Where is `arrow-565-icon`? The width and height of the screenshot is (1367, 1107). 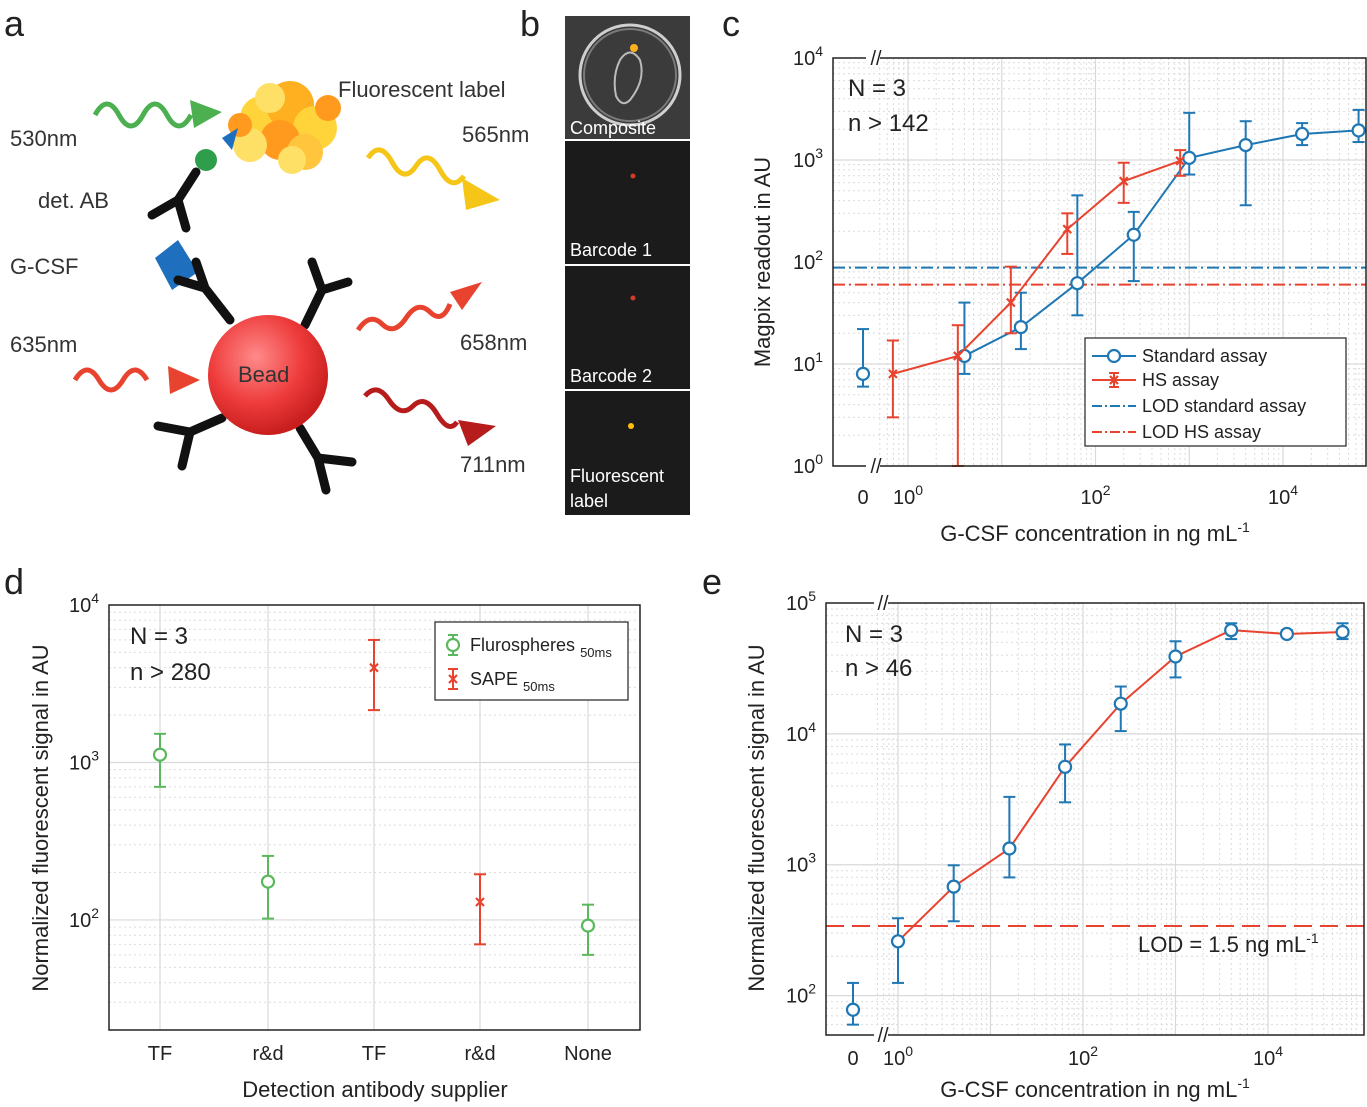 arrow-565-icon is located at coordinates (481, 194).